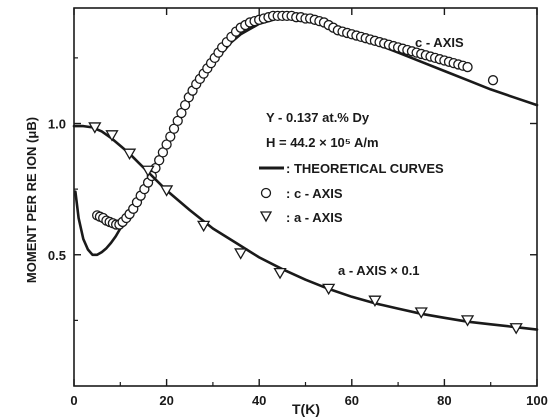 This screenshot has height=419, width=553. Describe the element at coordinates (322, 142) in the screenshot. I see `legend-field-line: H = 44.2 × 10⁵ A/m` at that location.